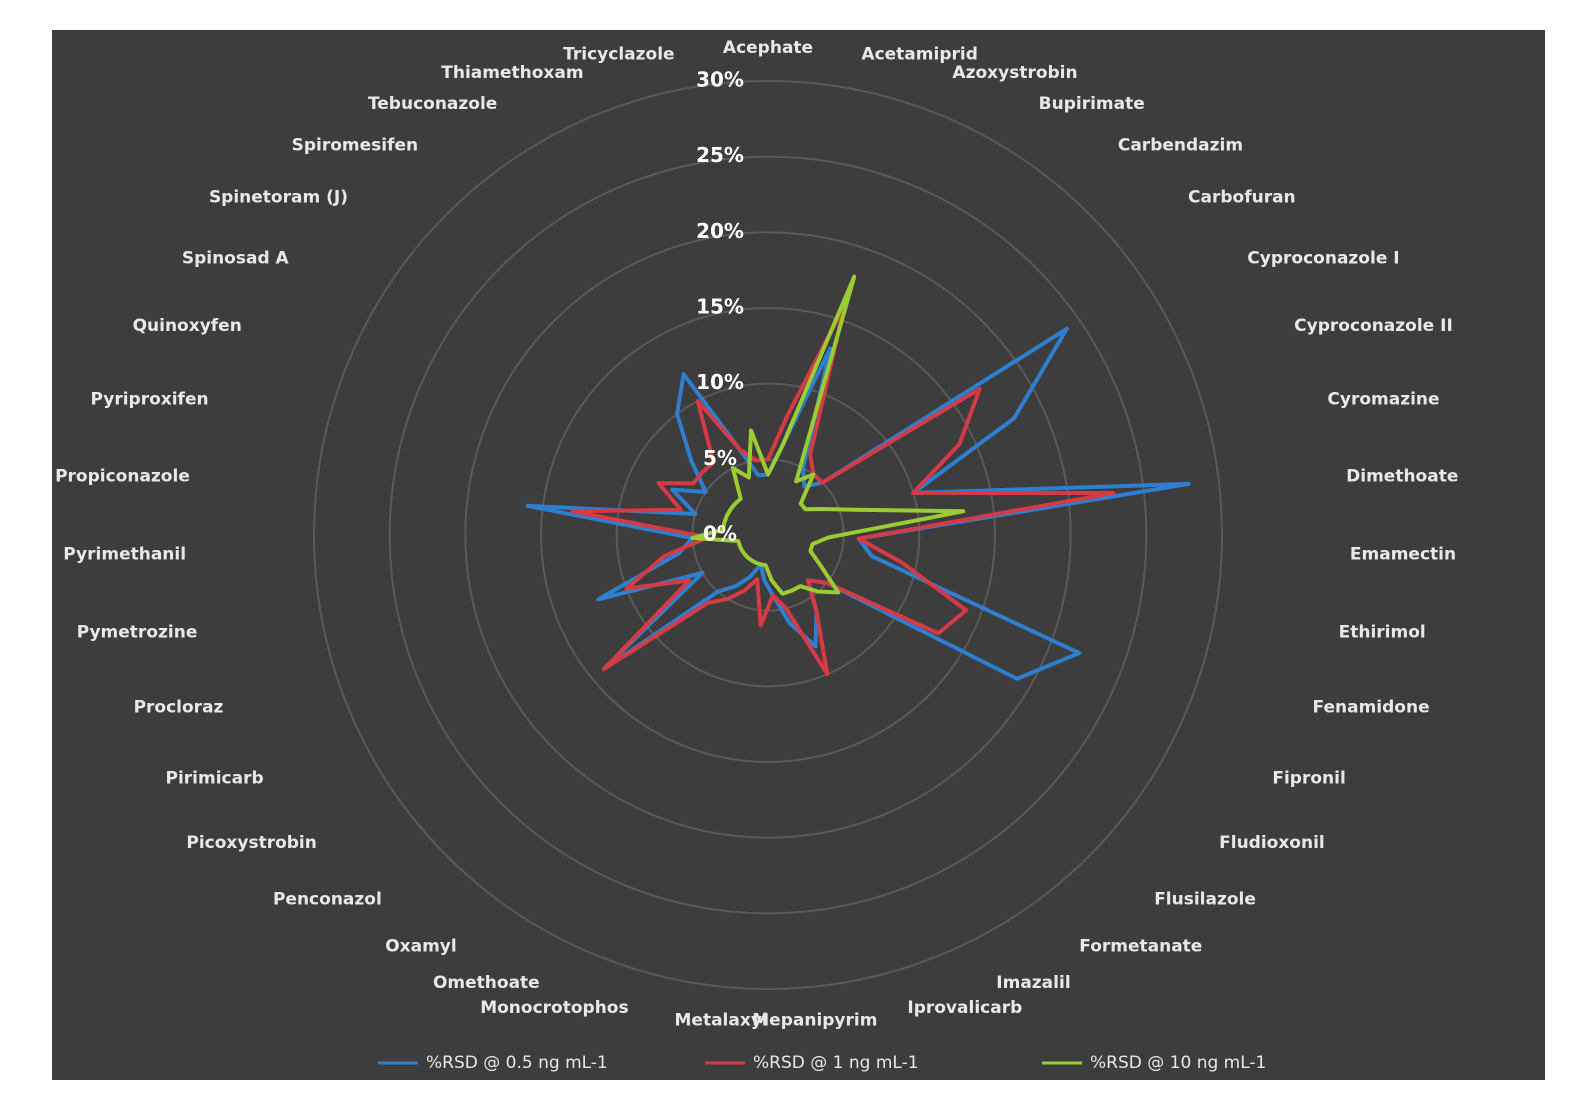 The height and width of the screenshot is (1097, 1591). What do you see at coordinates (432, 104) in the screenshot?
I see `category-label: Tebuconazole` at bounding box center [432, 104].